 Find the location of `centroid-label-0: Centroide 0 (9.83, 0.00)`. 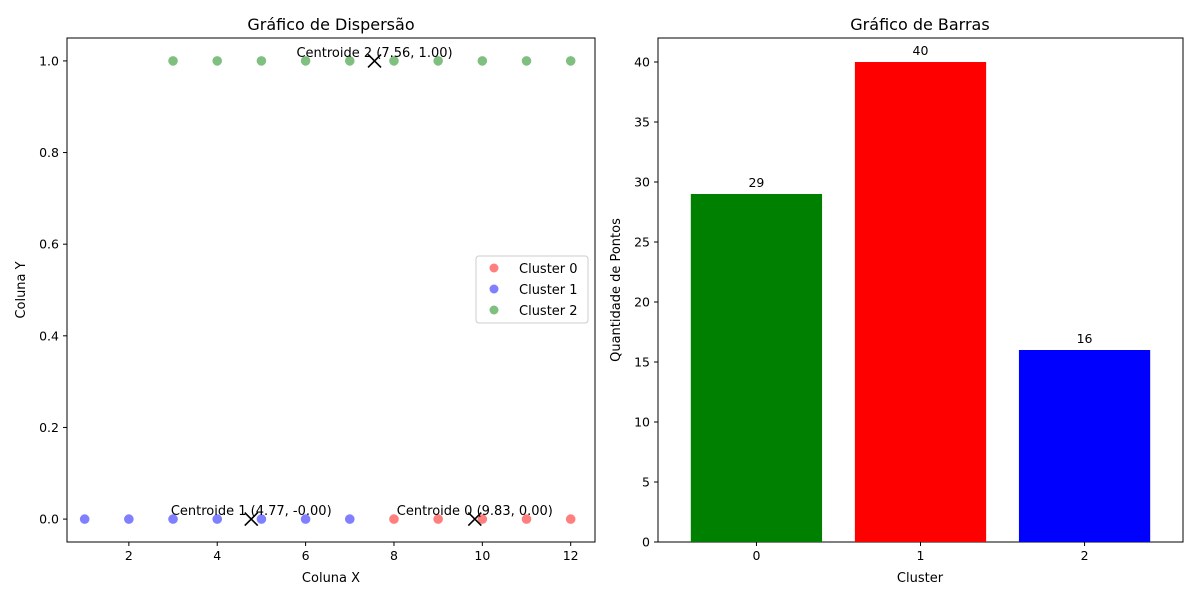

centroid-label-0: Centroide 0 (9.83, 0.00) is located at coordinates (475, 511).